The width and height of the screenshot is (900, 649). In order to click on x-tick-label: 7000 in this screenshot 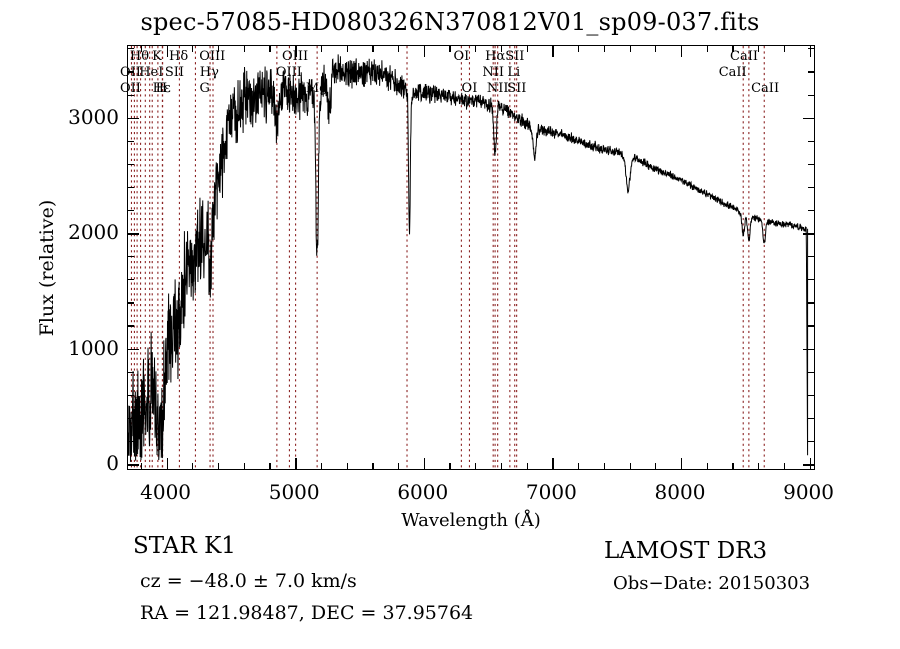, I will do `click(551, 492)`.